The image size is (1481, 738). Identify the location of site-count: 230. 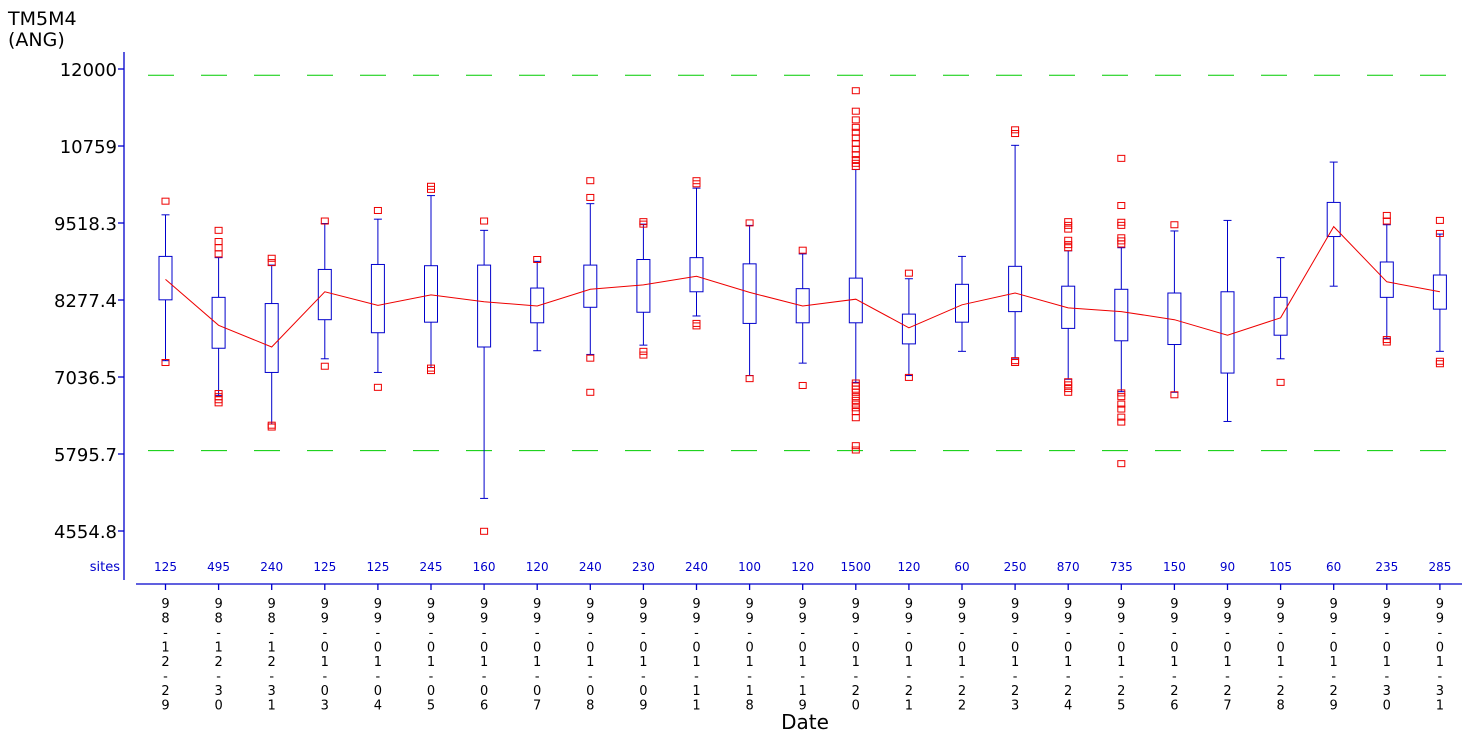
(643, 567).